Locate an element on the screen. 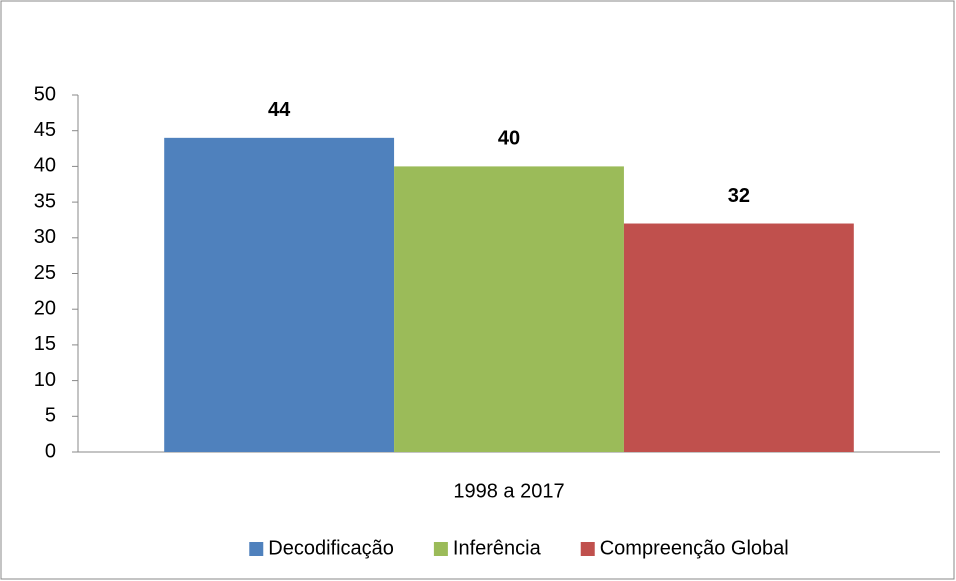  y-tick-label: 30 is located at coordinates (45, 237).